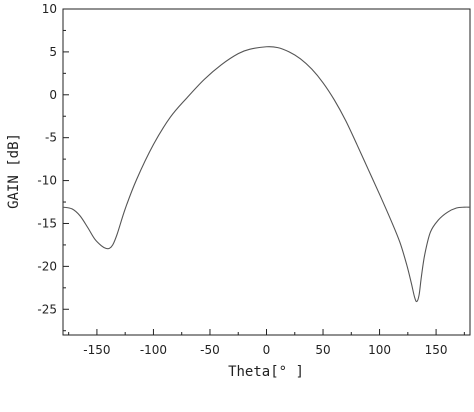 The height and width of the screenshot is (412, 474). What do you see at coordinates (47, 309) in the screenshot?
I see `y-tick-label: -25` at bounding box center [47, 309].